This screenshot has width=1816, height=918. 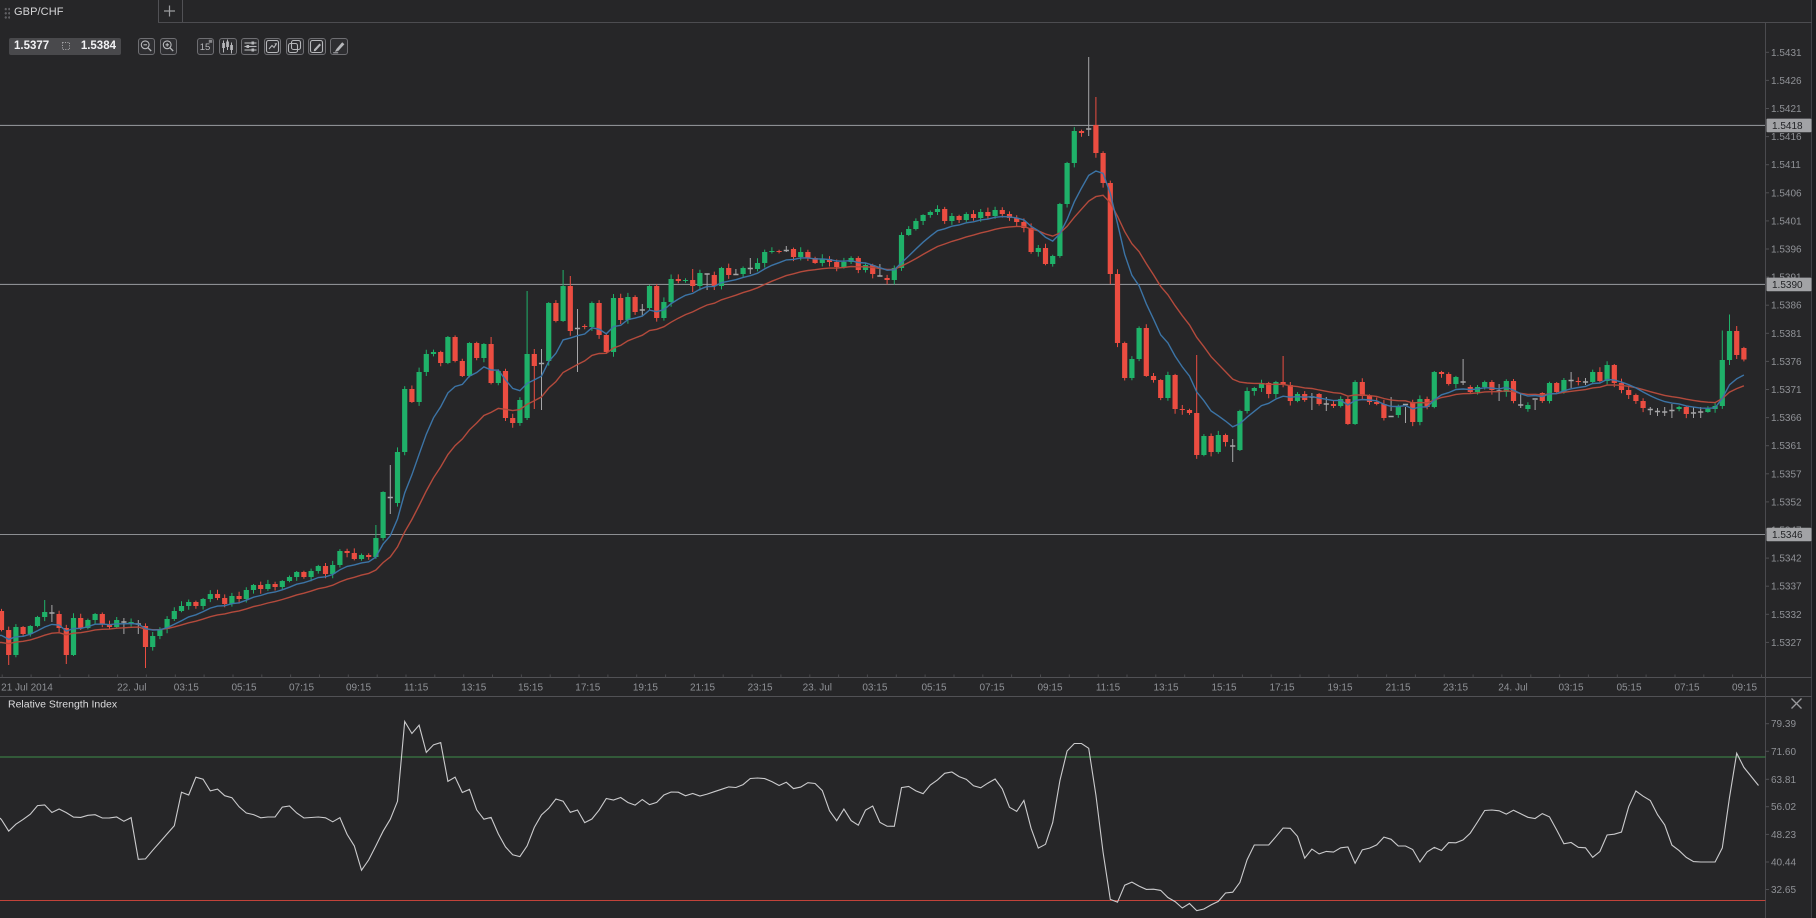 What do you see at coordinates (1786, 559) in the screenshot?
I see `svg-text: 1.5342` at bounding box center [1786, 559].